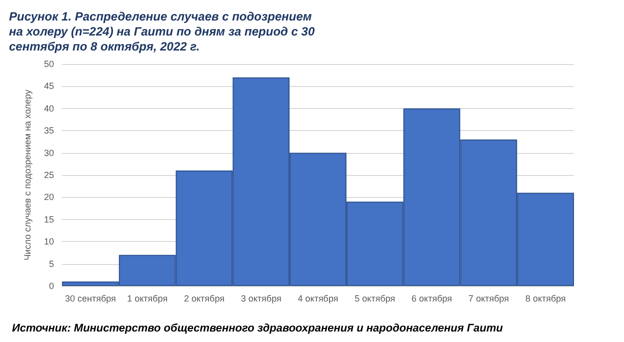 The width and height of the screenshot is (624, 342). I want to click on x-tick-label: 7 октября, so click(489, 299).